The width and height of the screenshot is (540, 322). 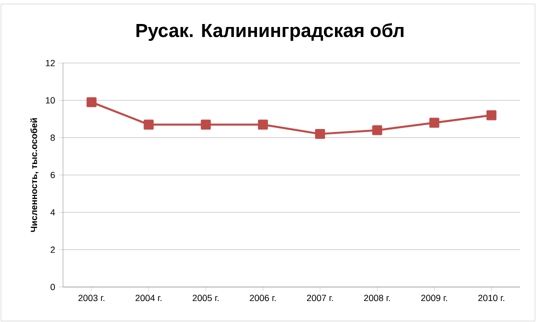 I want to click on chart-title: Русак. Калининградская обл, so click(x=270, y=32).